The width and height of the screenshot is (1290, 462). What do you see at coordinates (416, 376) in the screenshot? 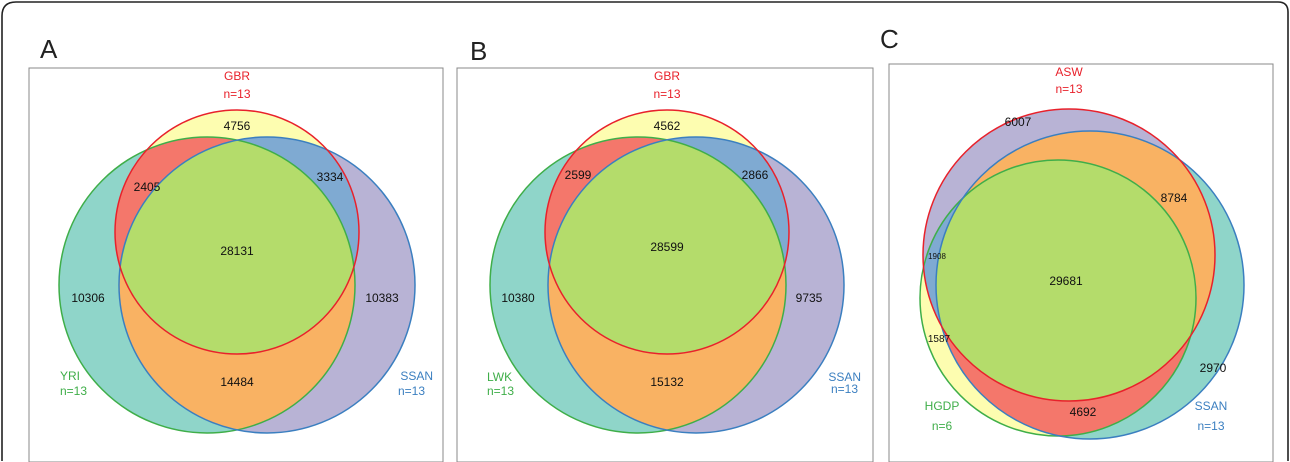
I see `set-a-ssan-name: SSAN` at bounding box center [416, 376].